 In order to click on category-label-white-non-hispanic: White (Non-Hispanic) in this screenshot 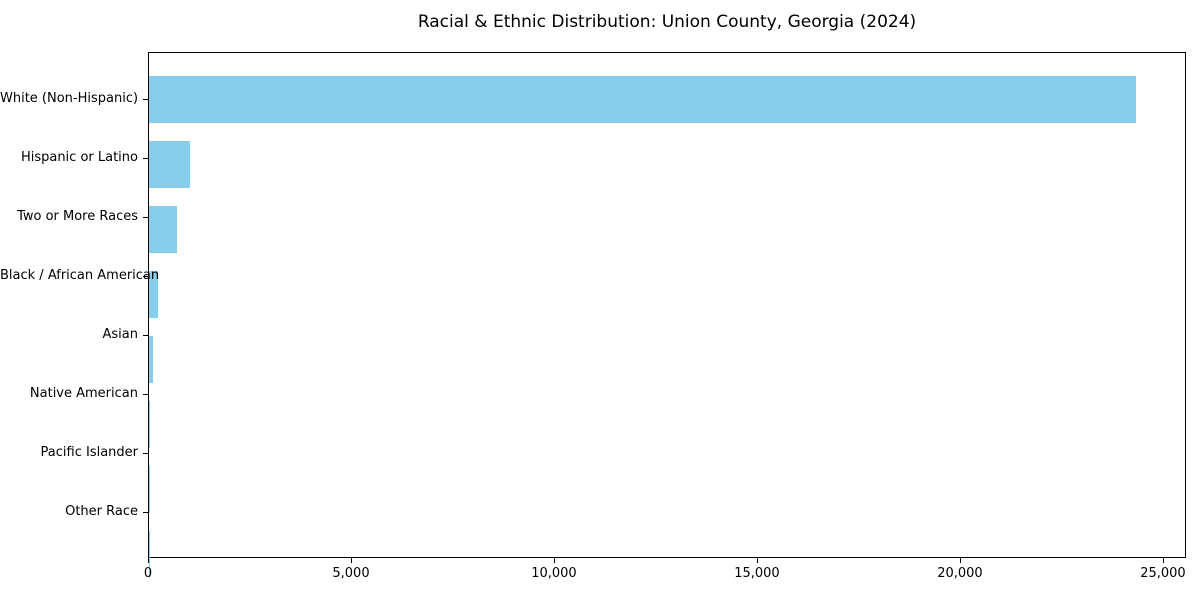, I will do `click(69, 98)`.